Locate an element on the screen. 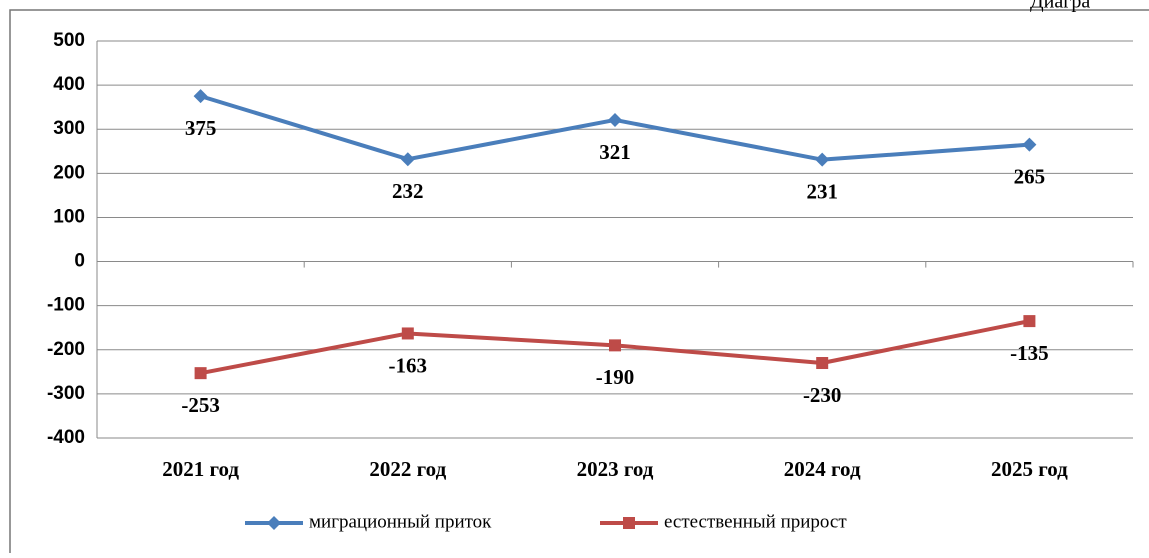 The image size is (1149, 558). x-tick-label: 2024 год is located at coordinates (822, 469).